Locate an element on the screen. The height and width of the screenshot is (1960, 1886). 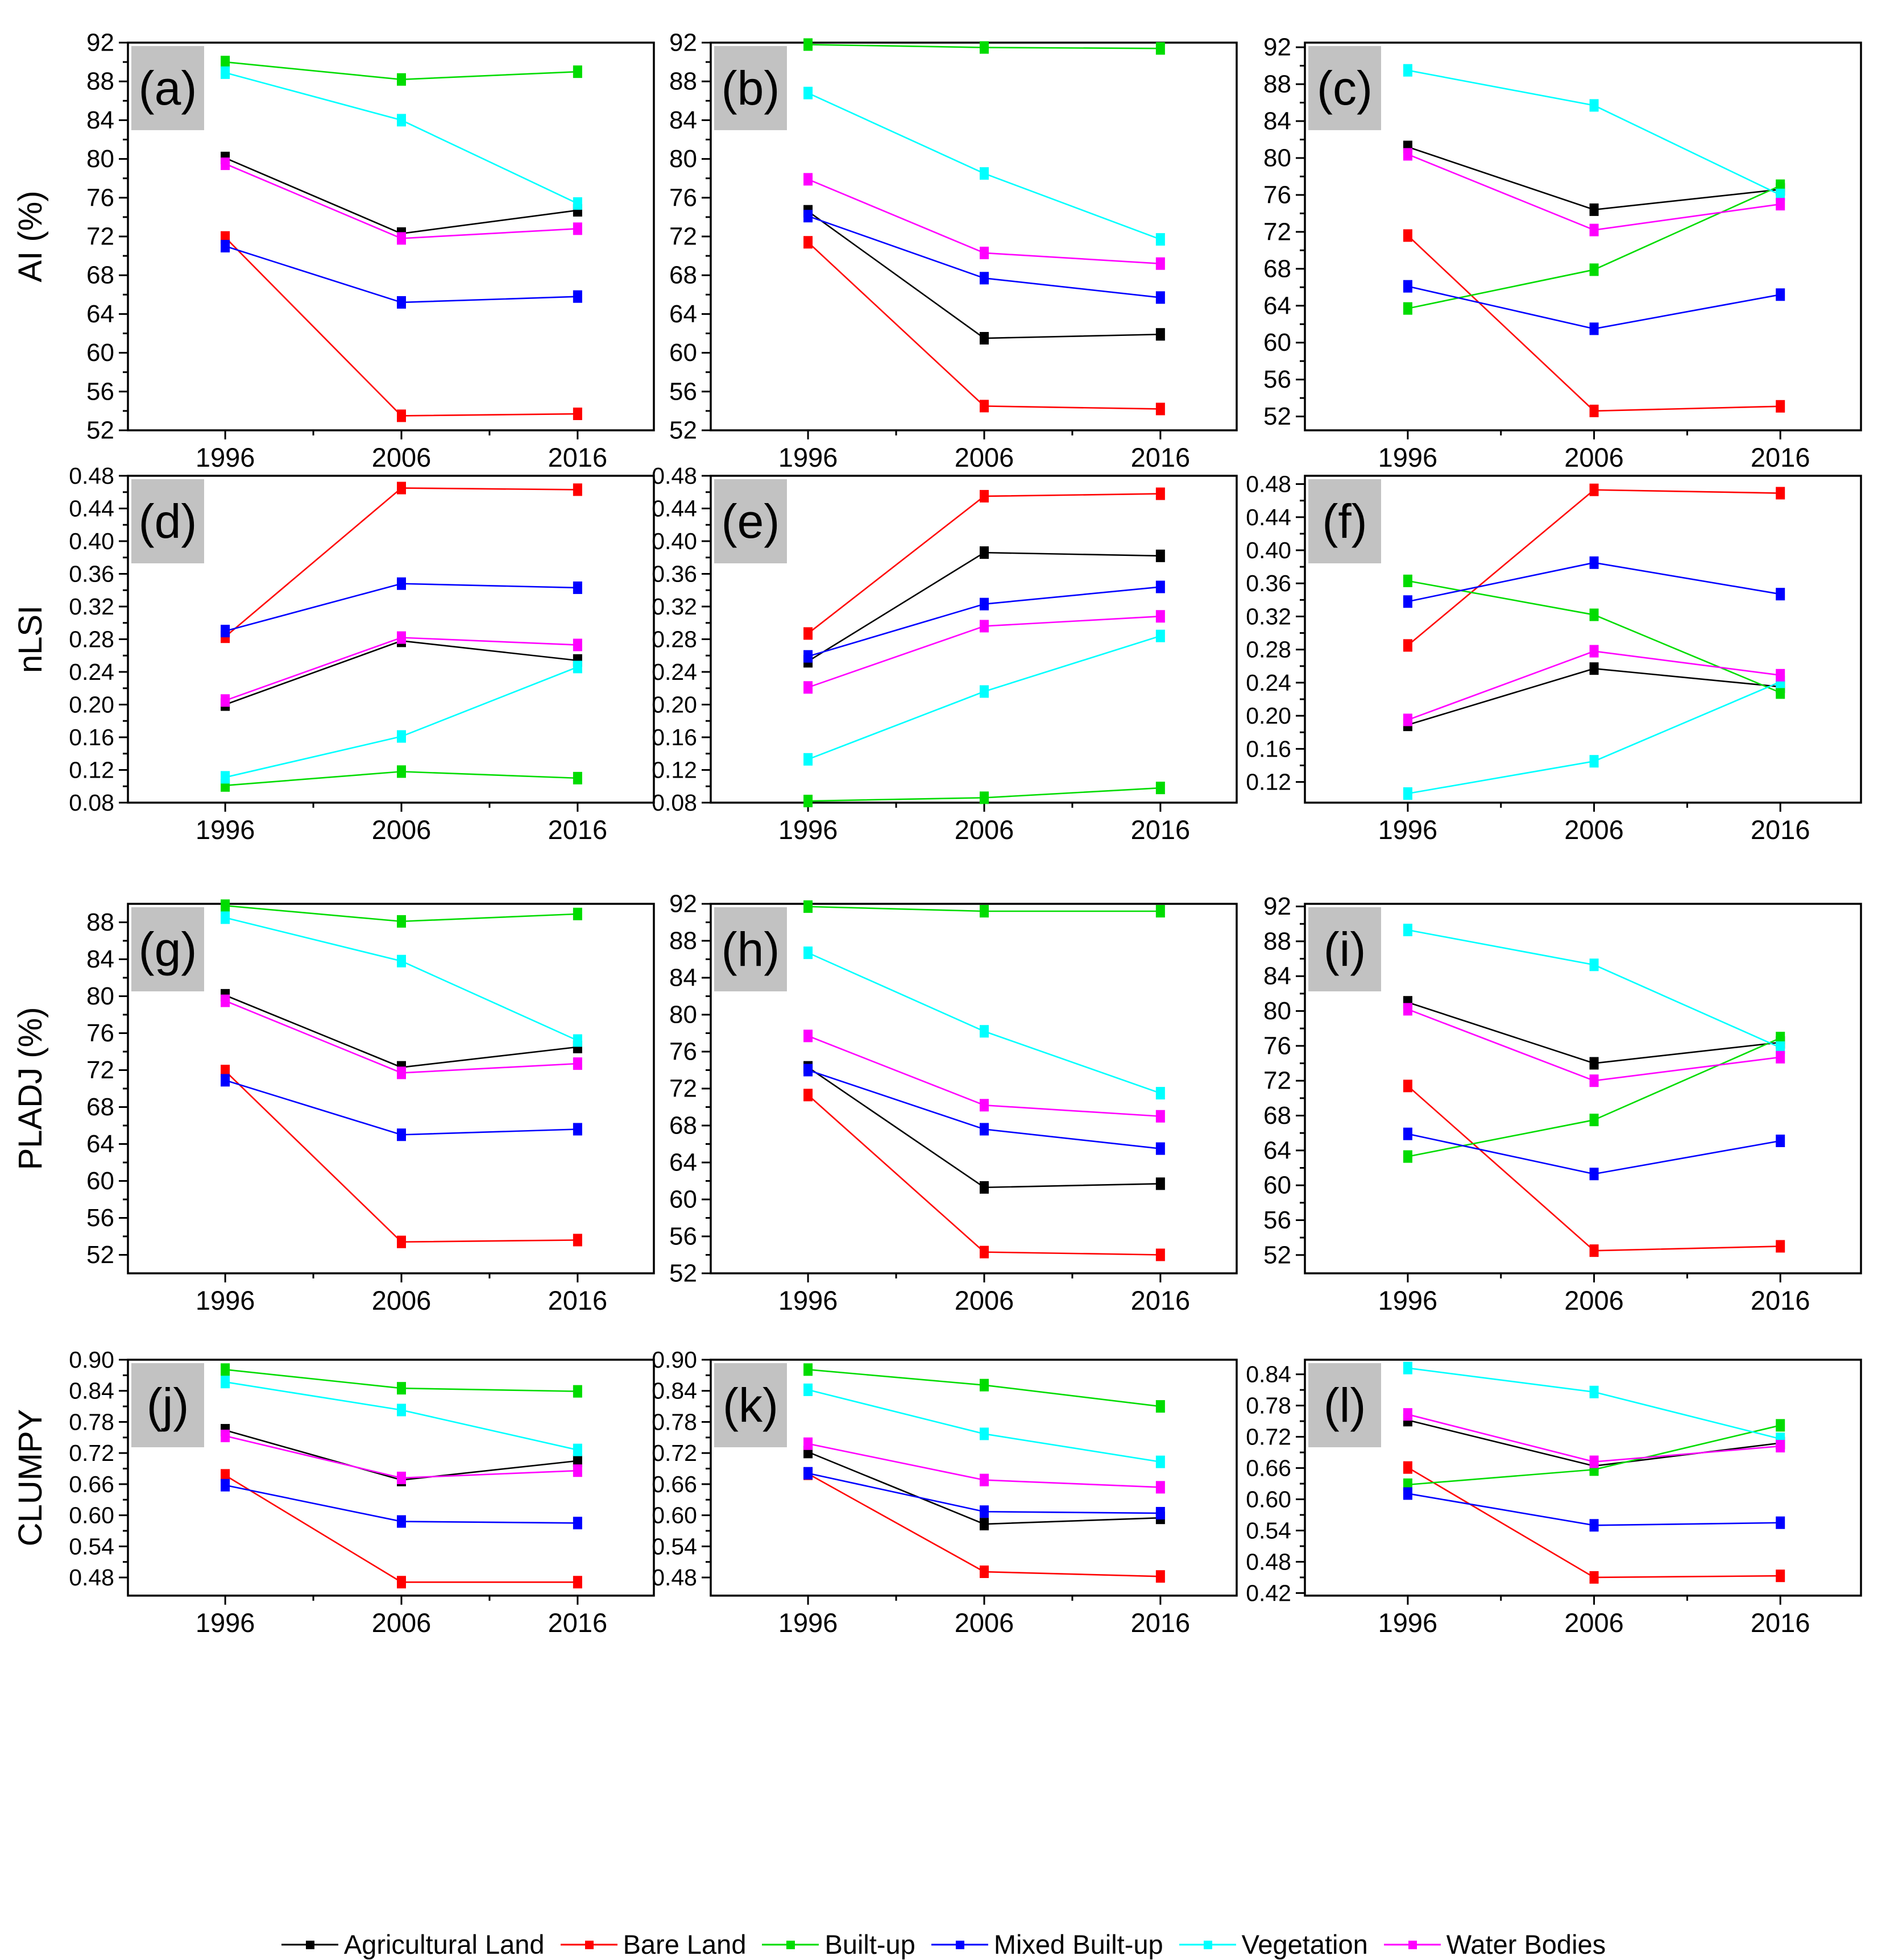
y-tick-label: 80 is located at coordinates (100, 996).